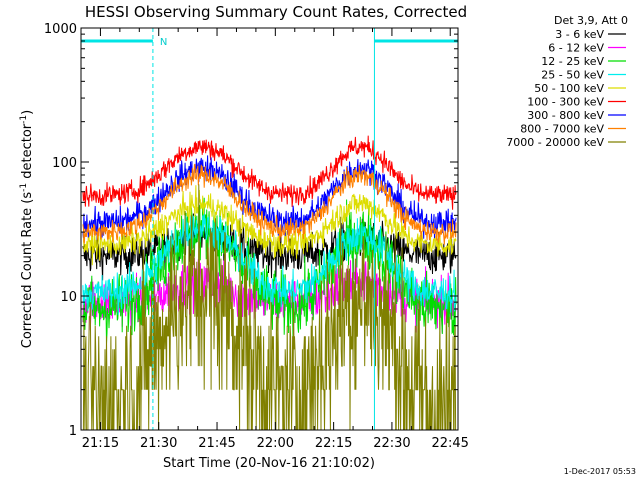 The width and height of the screenshot is (640, 480). What do you see at coordinates (572, 75) in the screenshot?
I see `legend-label: 25 - 50 keV` at bounding box center [572, 75].